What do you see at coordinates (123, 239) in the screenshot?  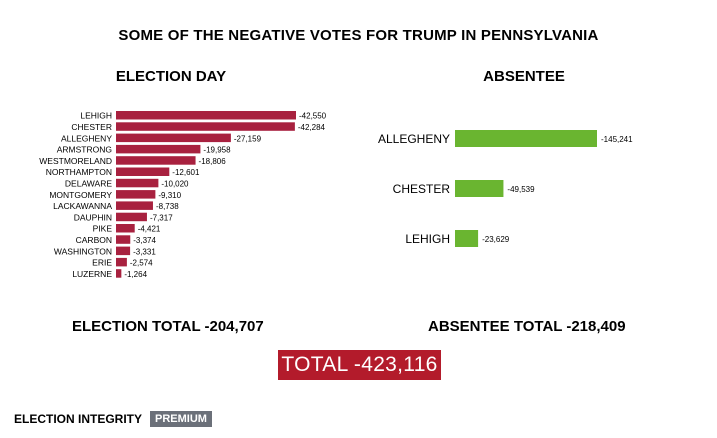 I see `election-bar-carbon` at bounding box center [123, 239].